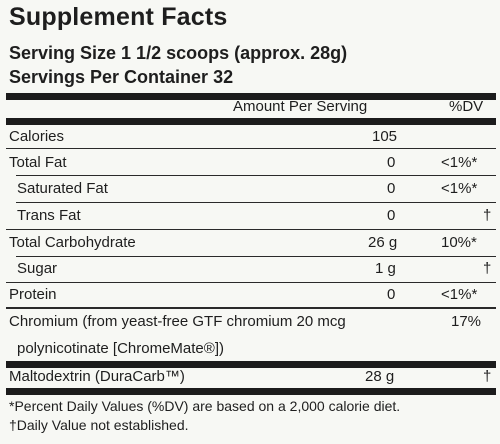 The height and width of the screenshot is (444, 500). I want to click on row-sugar-dv: †, so click(487, 268).